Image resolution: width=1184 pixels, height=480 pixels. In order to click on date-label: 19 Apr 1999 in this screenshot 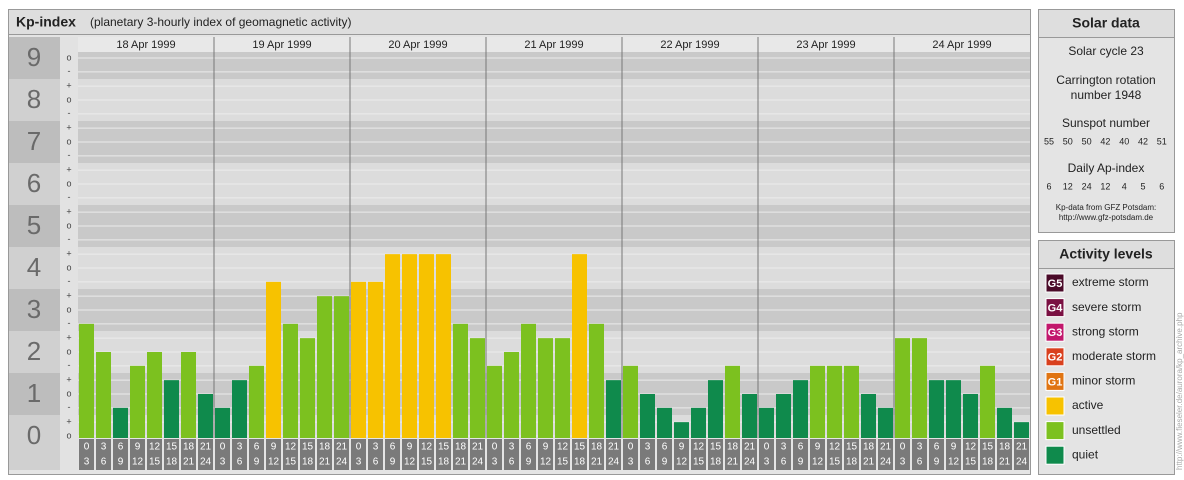, I will do `click(281, 45)`.